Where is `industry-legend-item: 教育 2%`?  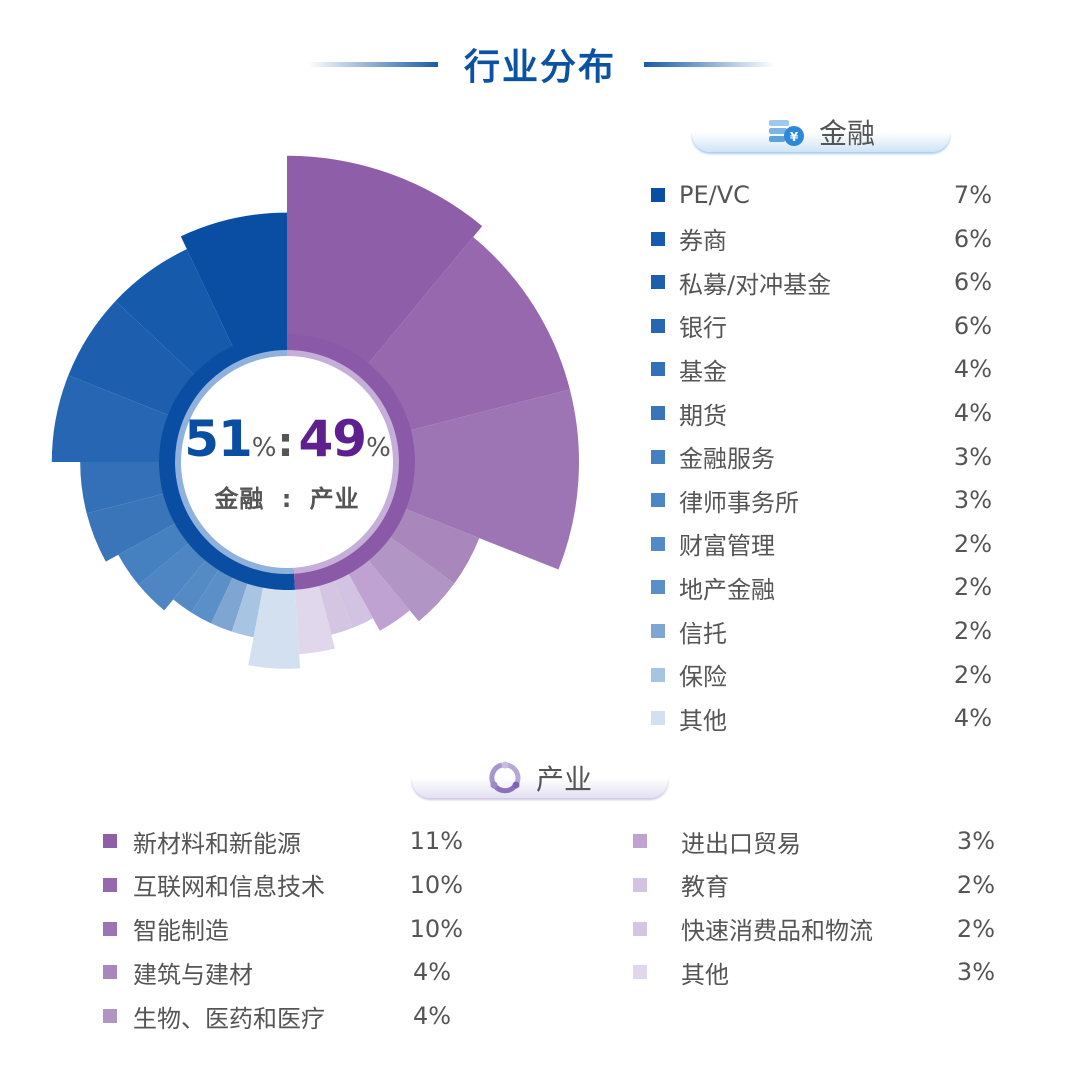 industry-legend-item: 教育 2% is located at coordinates (814, 885).